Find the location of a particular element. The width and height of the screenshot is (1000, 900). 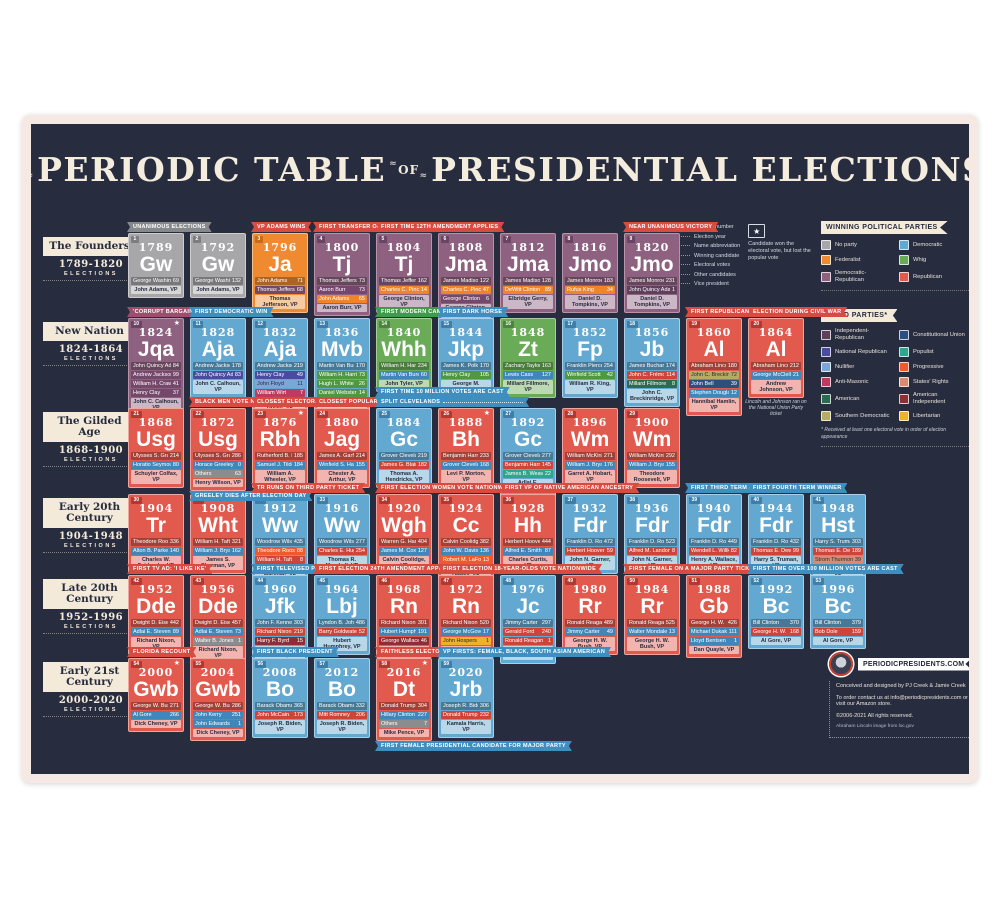

election-year: 1940 is located at coordinates (714, 508).